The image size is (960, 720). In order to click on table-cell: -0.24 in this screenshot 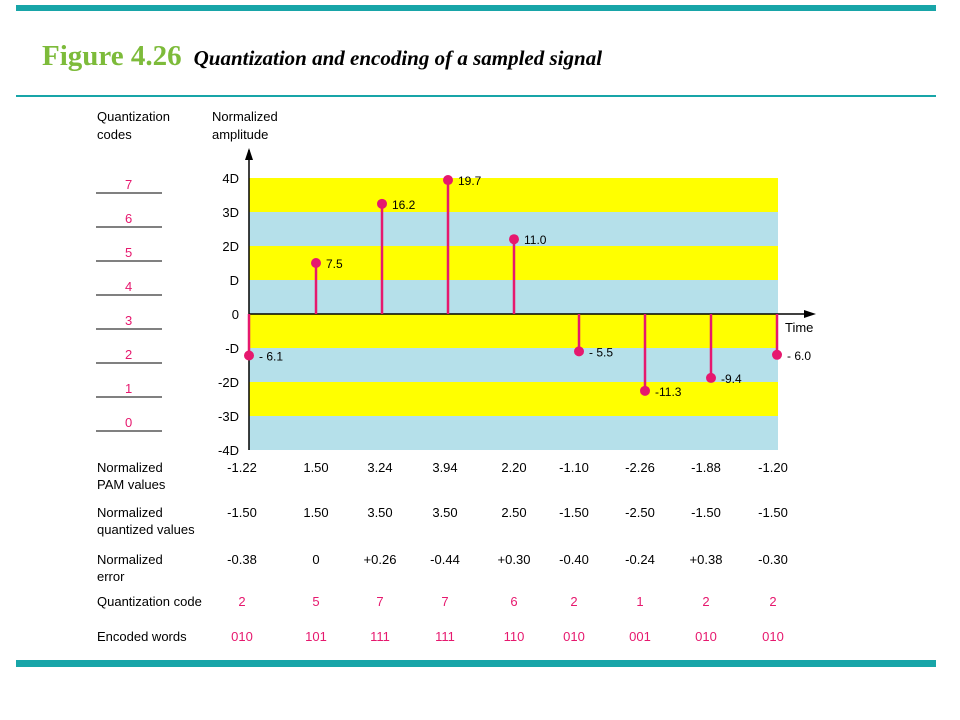, I will do `click(640, 559)`.